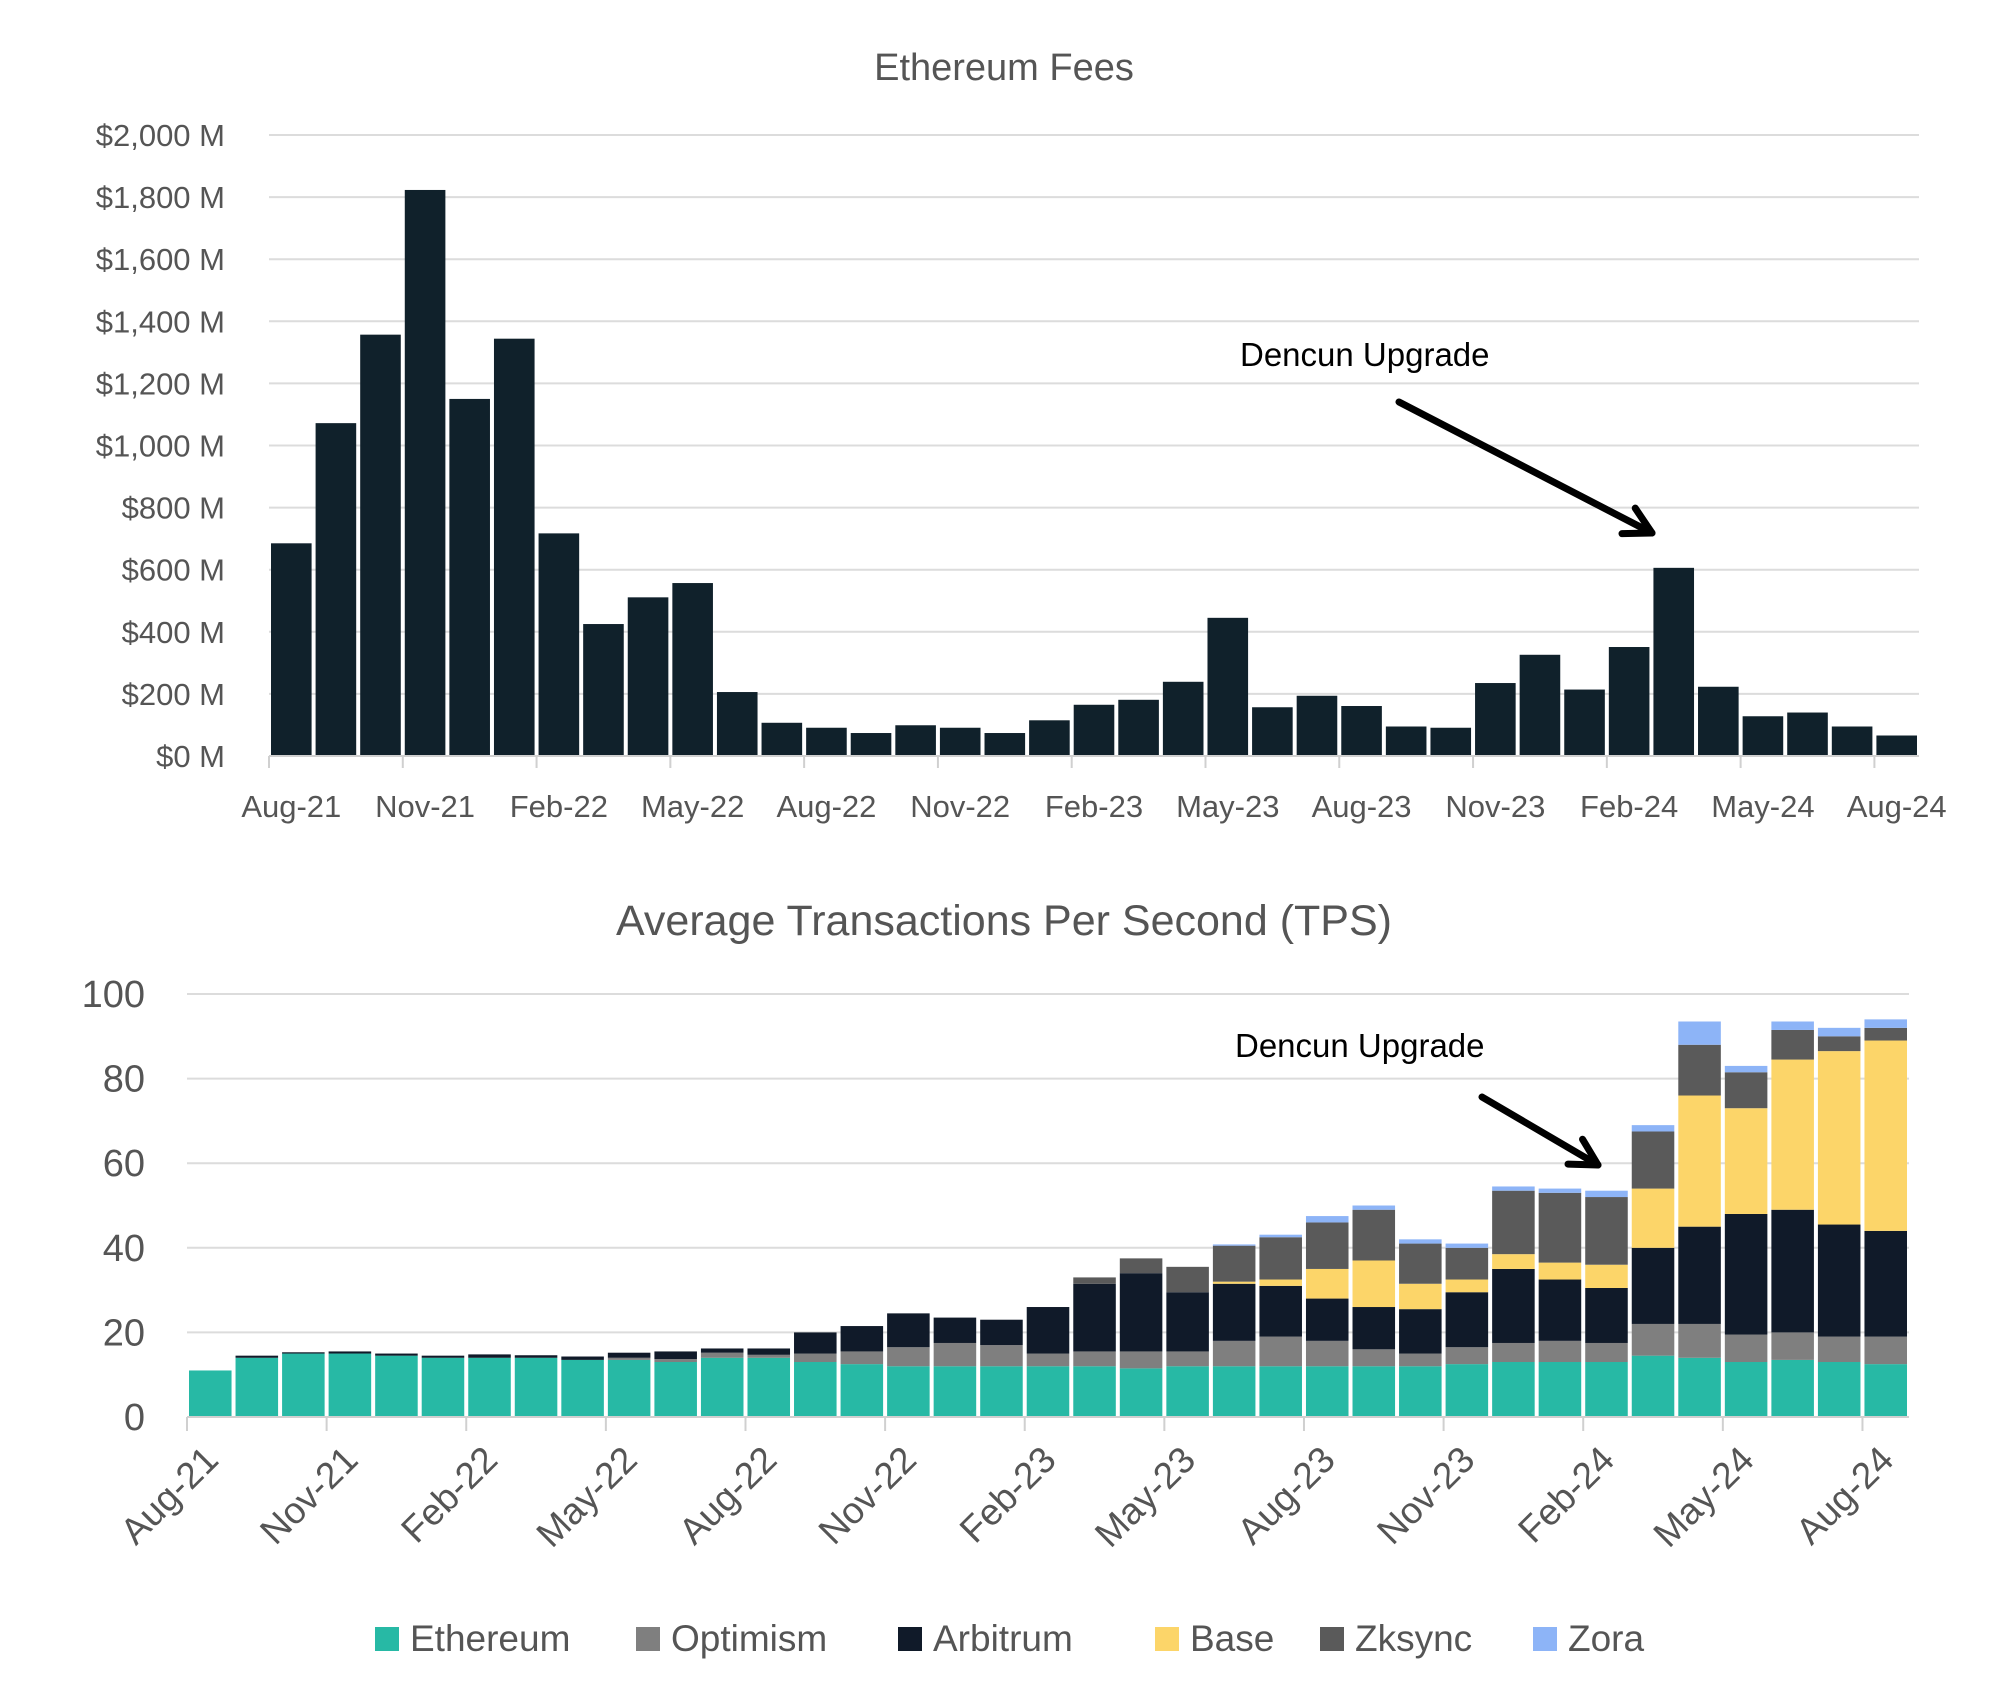 This screenshot has height=1696, width=2000. What do you see at coordinates (1545, 1639) in the screenshot?
I see `legend-swatch-zora` at bounding box center [1545, 1639].